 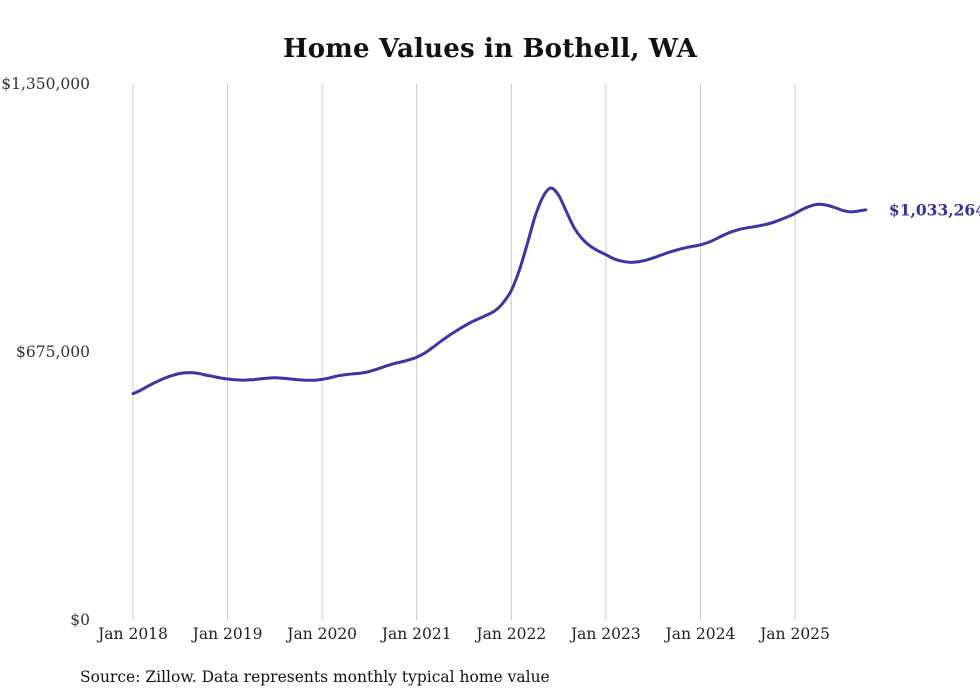 What do you see at coordinates (605, 634) in the screenshot?
I see `x-axis-tick: Jan 2023` at bounding box center [605, 634].